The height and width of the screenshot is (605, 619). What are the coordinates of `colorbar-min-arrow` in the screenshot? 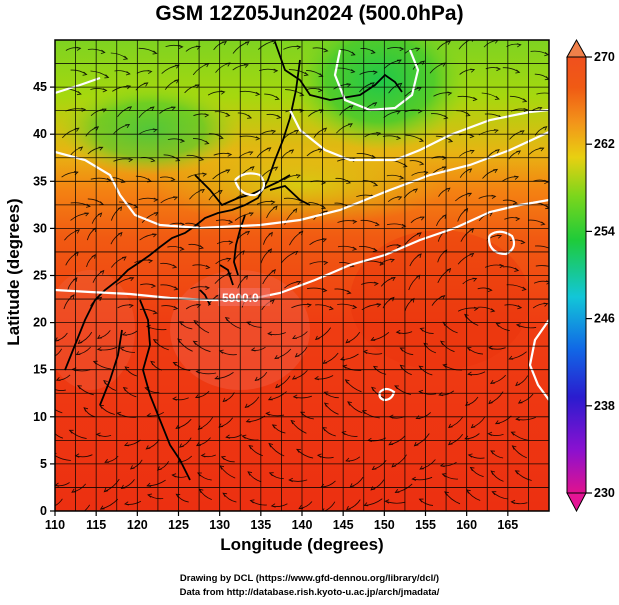 It's located at (576, 502).